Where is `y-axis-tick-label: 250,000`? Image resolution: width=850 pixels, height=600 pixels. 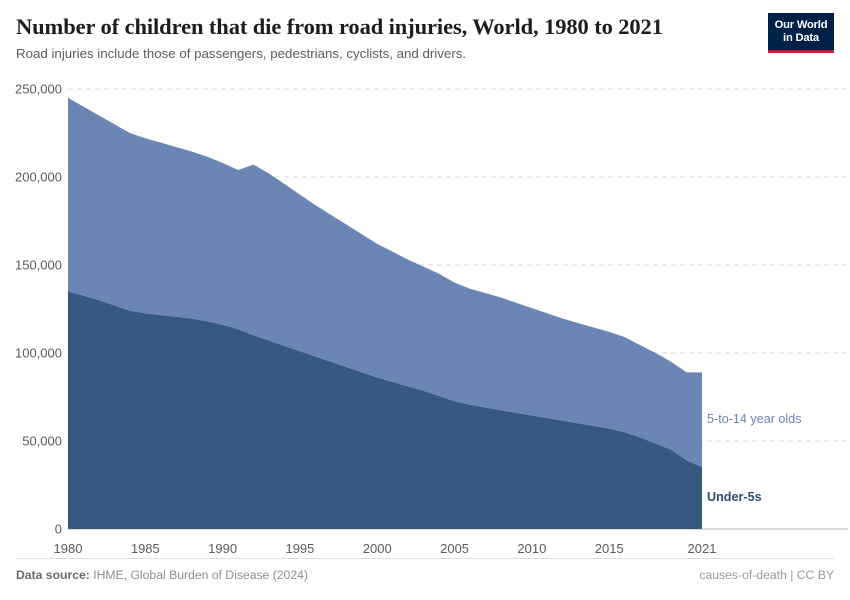 y-axis-tick-label: 250,000 is located at coordinates (38, 89).